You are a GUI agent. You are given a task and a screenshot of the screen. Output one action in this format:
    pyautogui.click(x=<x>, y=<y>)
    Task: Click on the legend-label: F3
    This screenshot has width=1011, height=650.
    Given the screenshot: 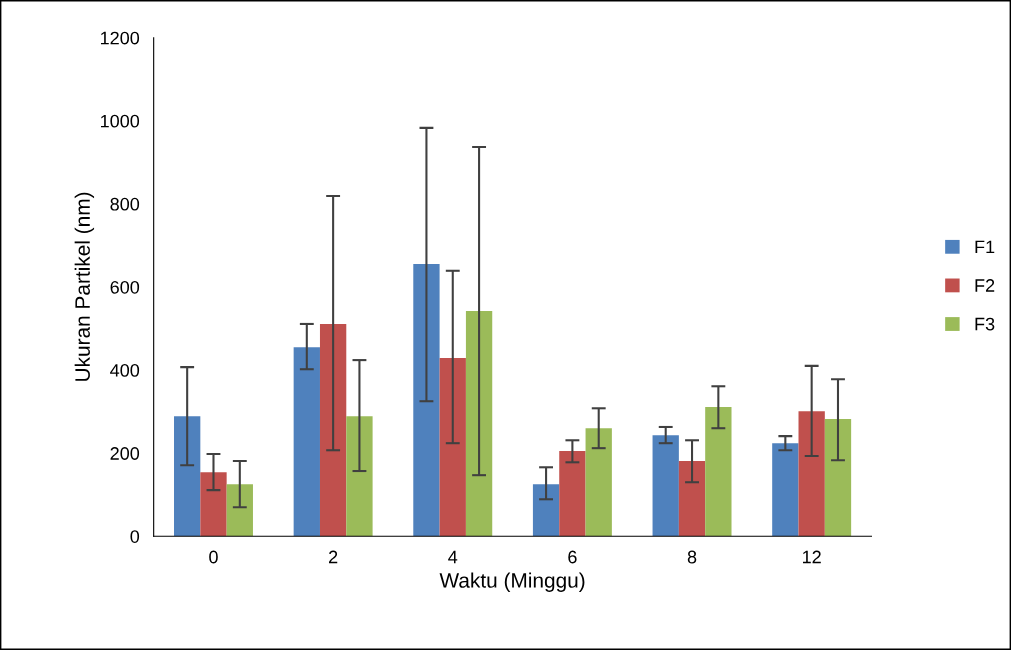 What is the action you would take?
    pyautogui.click(x=985, y=324)
    